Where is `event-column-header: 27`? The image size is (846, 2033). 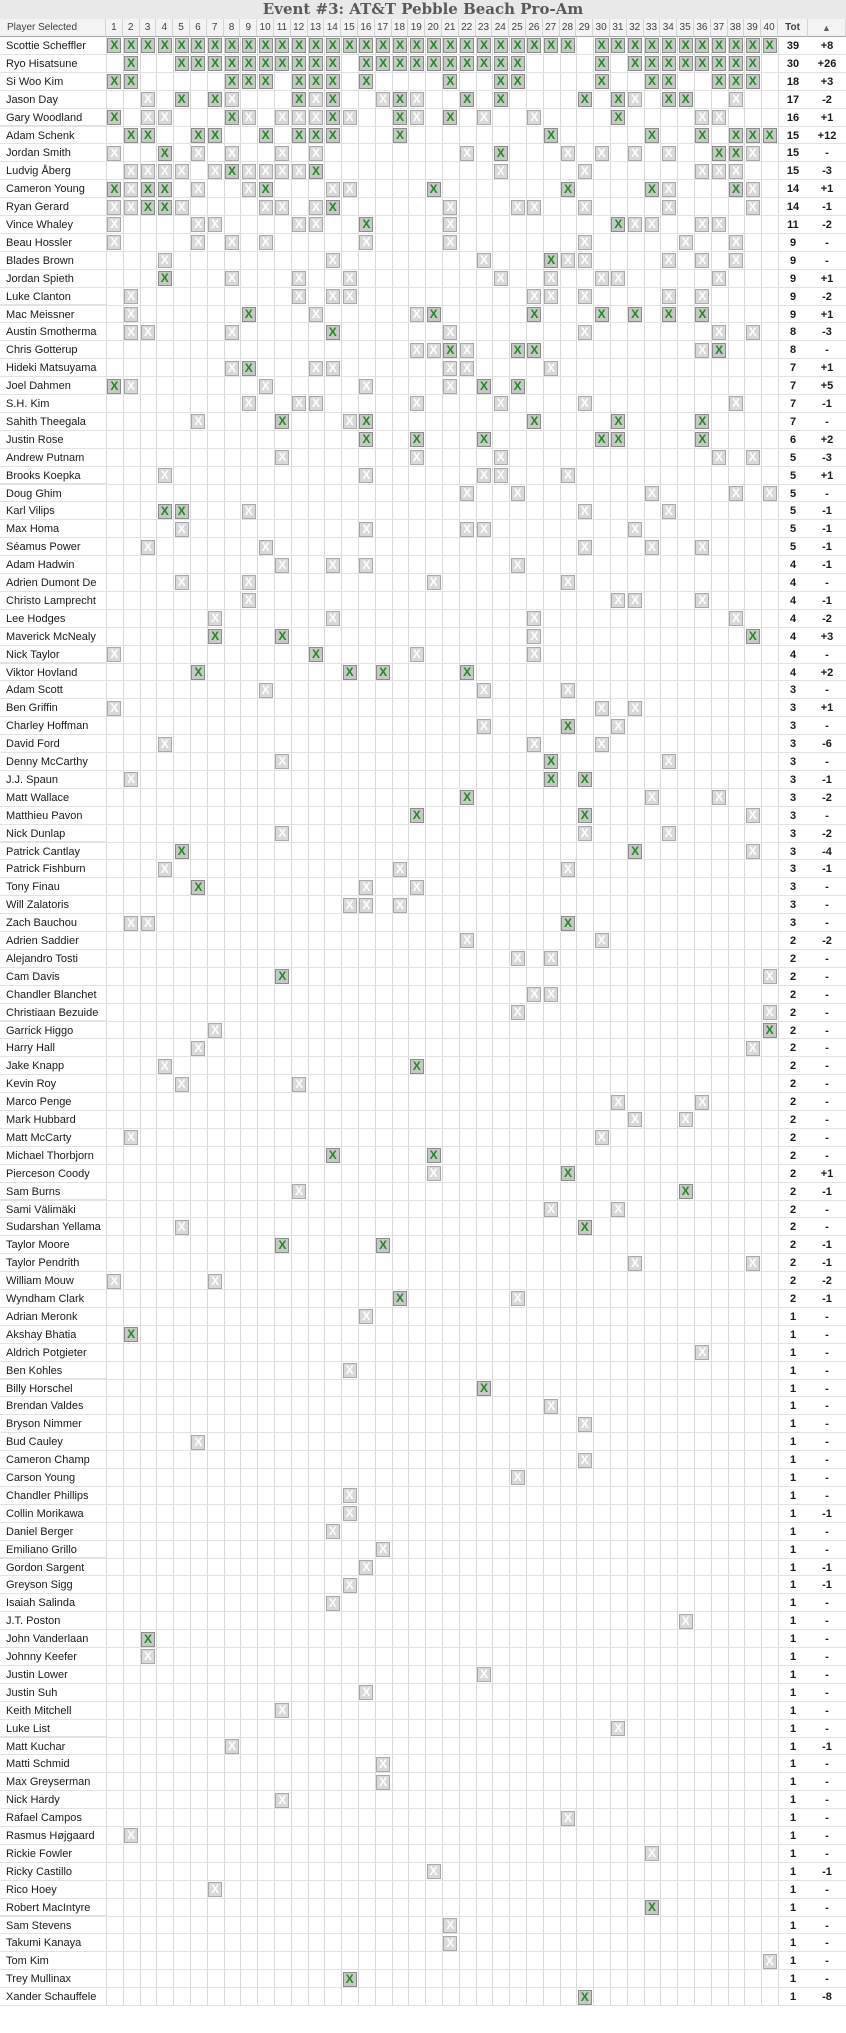 event-column-header: 27 is located at coordinates (551, 28).